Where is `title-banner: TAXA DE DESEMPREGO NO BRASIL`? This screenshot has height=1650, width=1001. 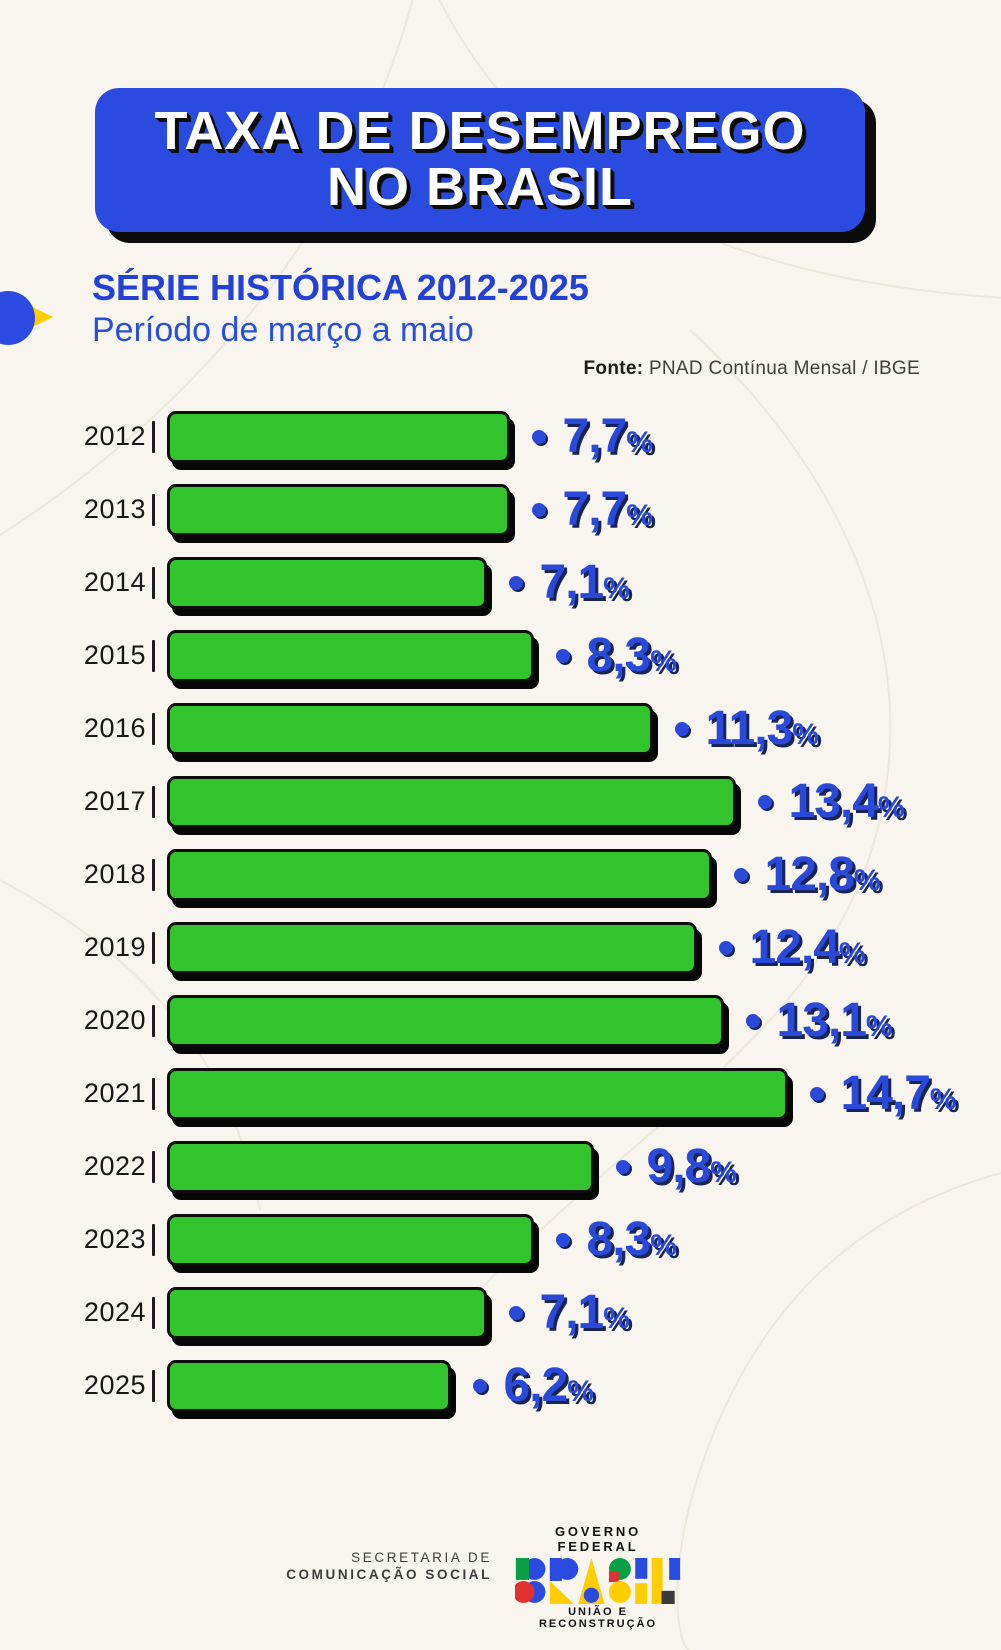
title-banner: TAXA DE DESEMPREGO NO BRASIL is located at coordinates (480, 160).